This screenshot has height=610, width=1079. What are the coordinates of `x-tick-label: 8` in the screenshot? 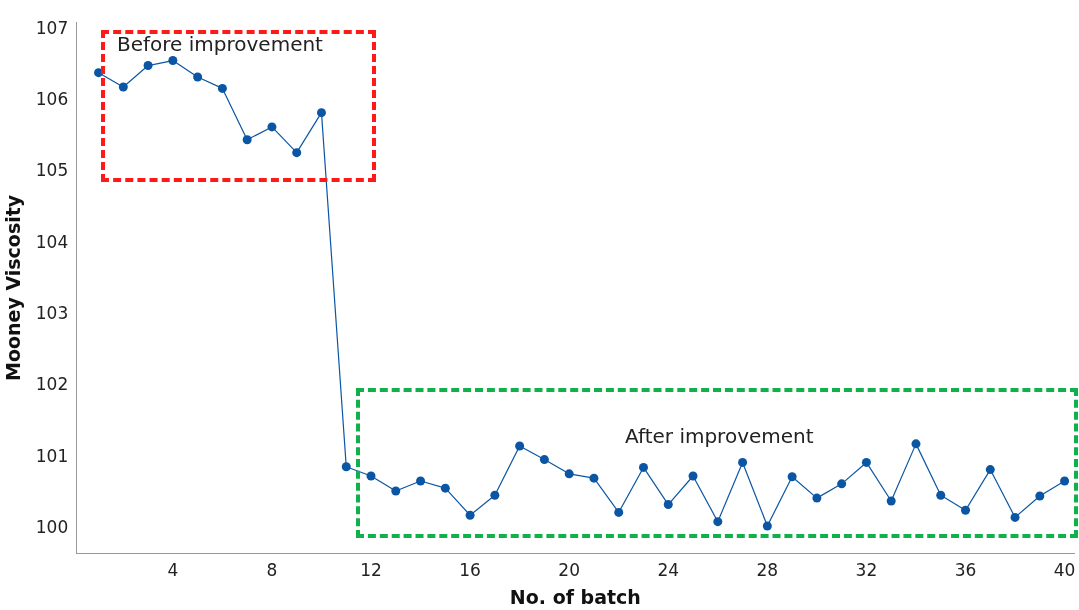 It's located at (272, 570).